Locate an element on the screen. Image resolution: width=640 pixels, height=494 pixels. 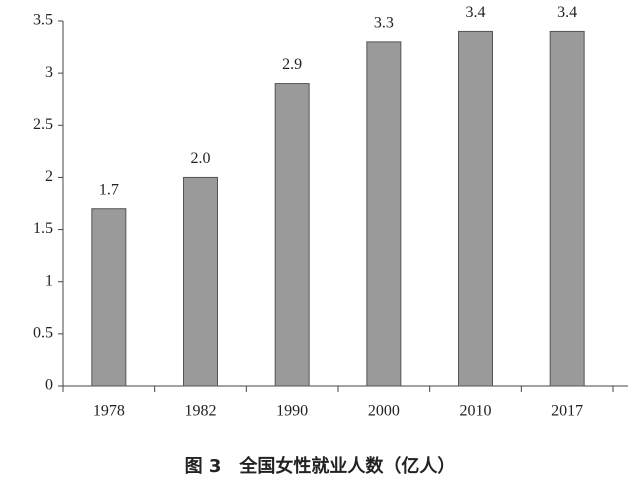
chart-title: 图 3 全国女性就业人数（亿人） is located at coordinates (320, 466).